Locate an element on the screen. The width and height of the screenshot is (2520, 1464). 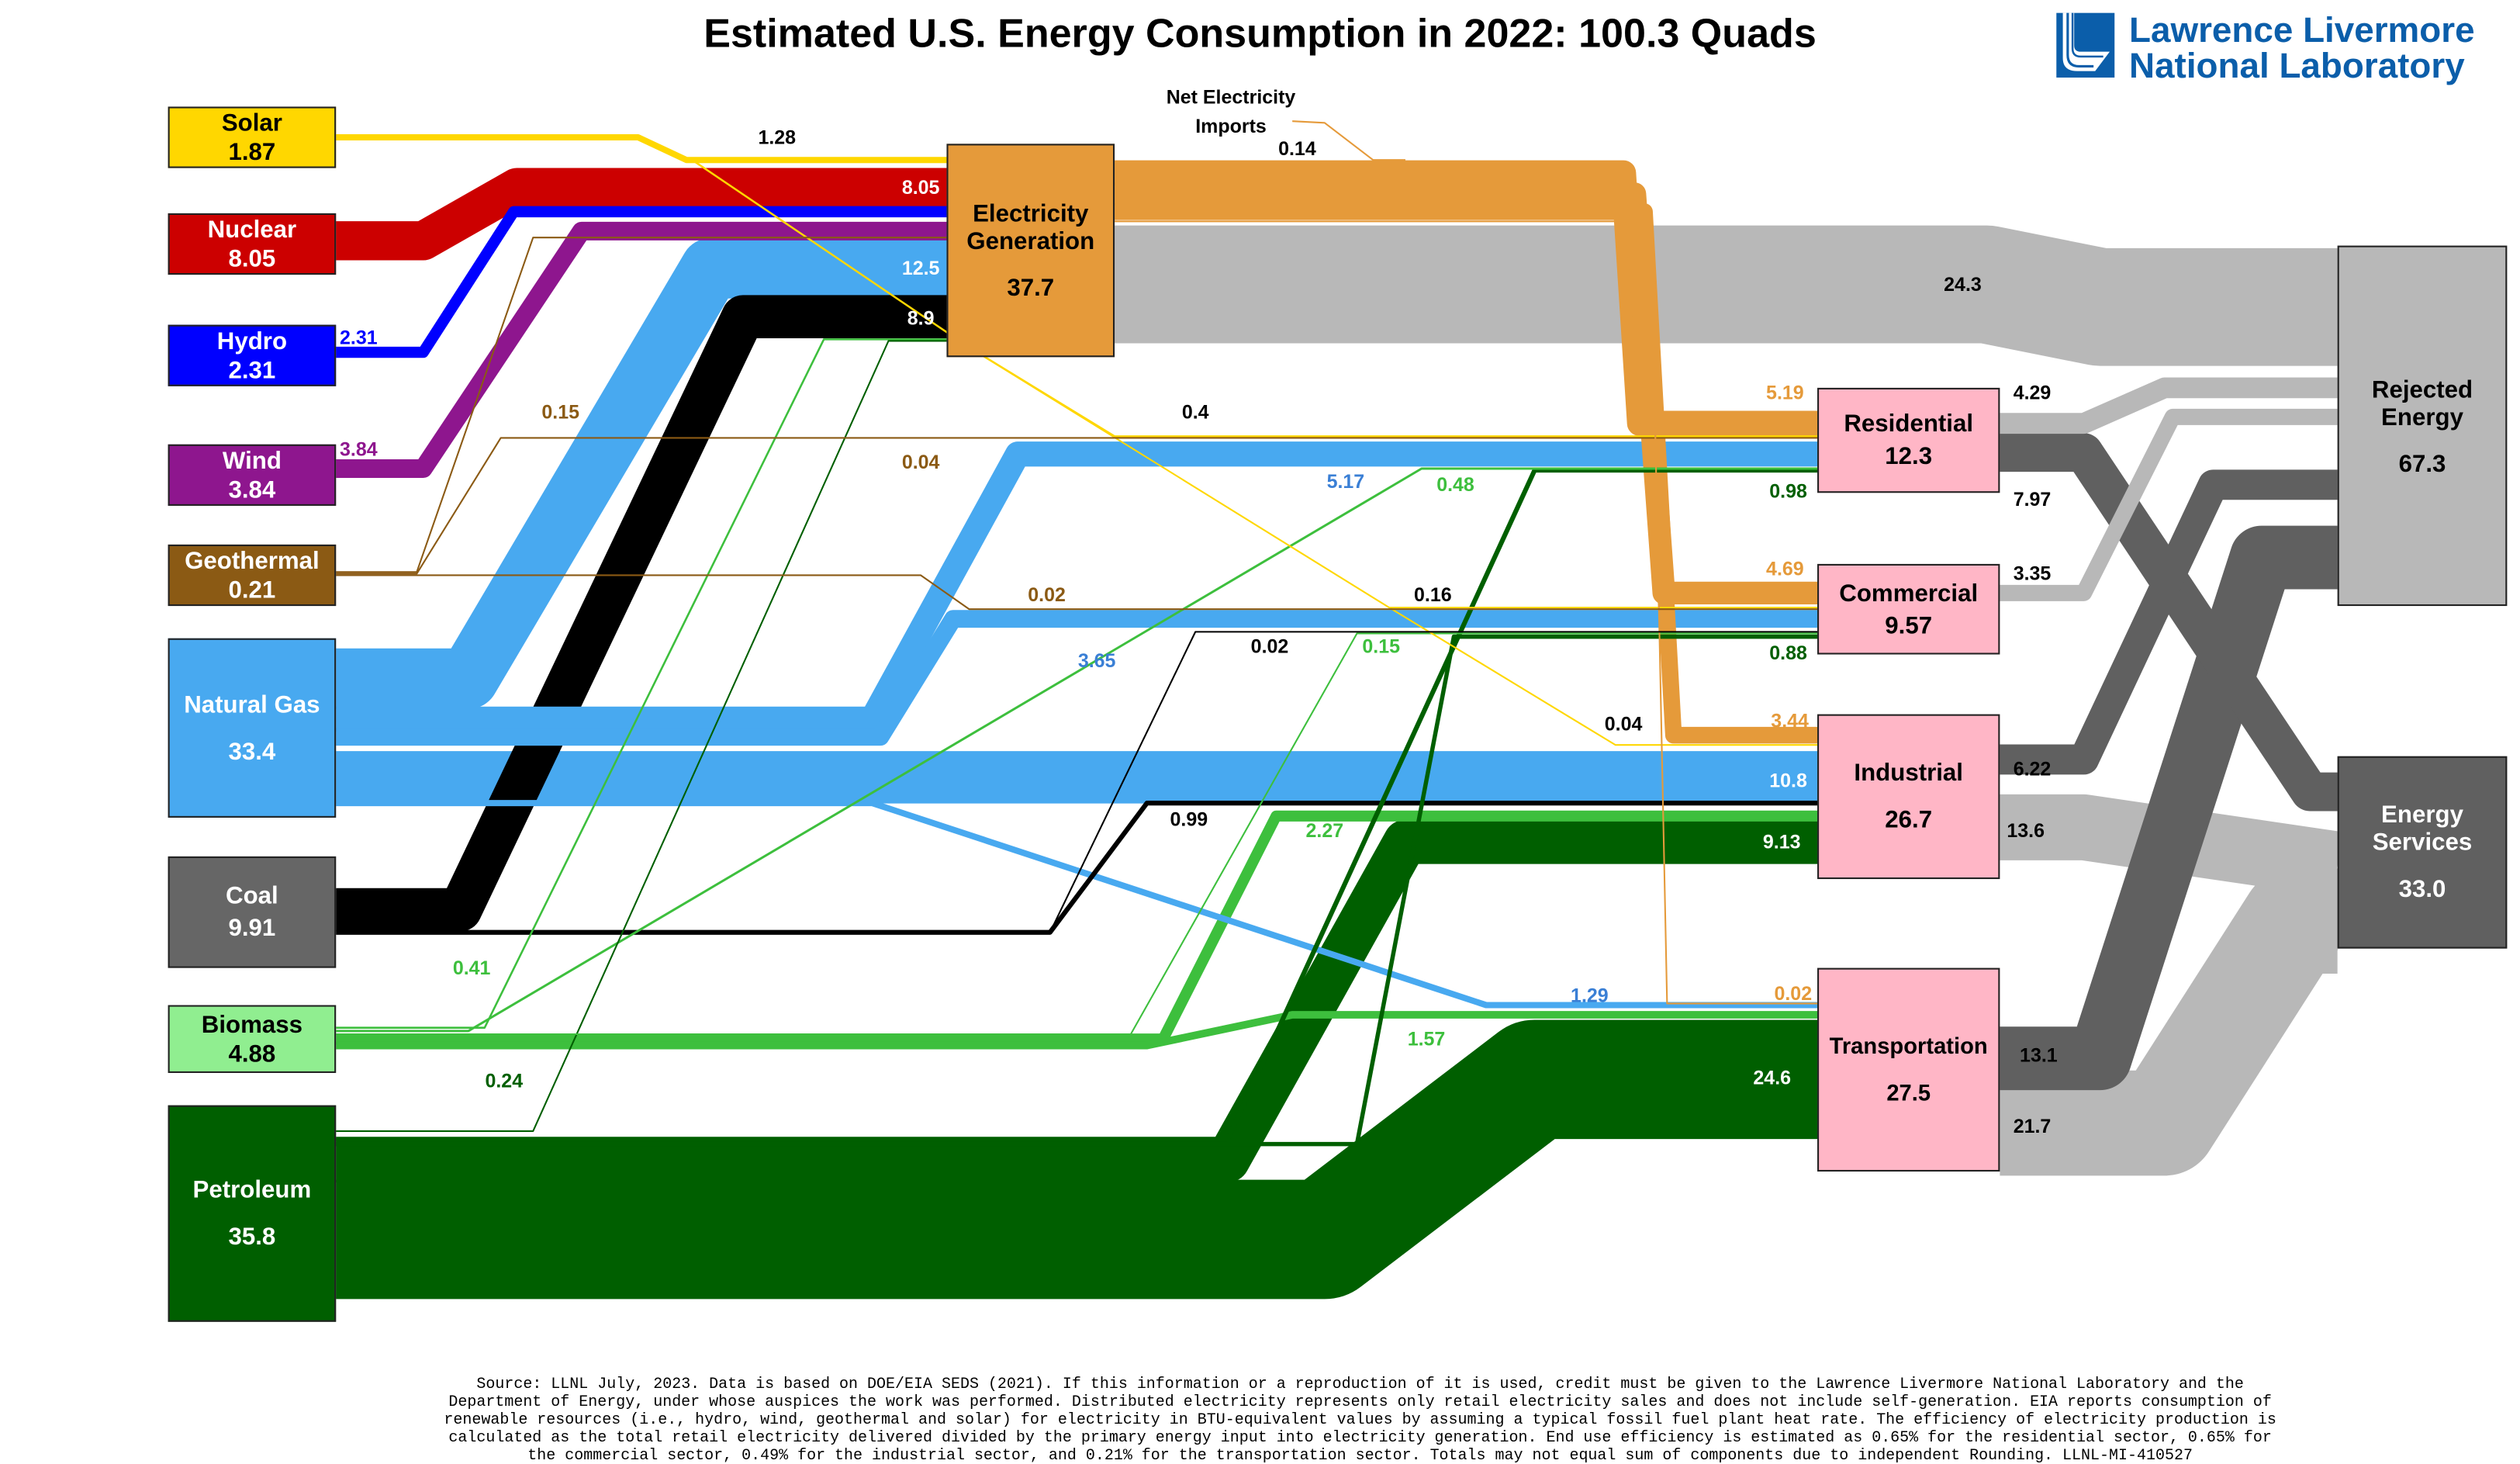
flow-petroleum-to-electricity is located at coordinates (641, 736).